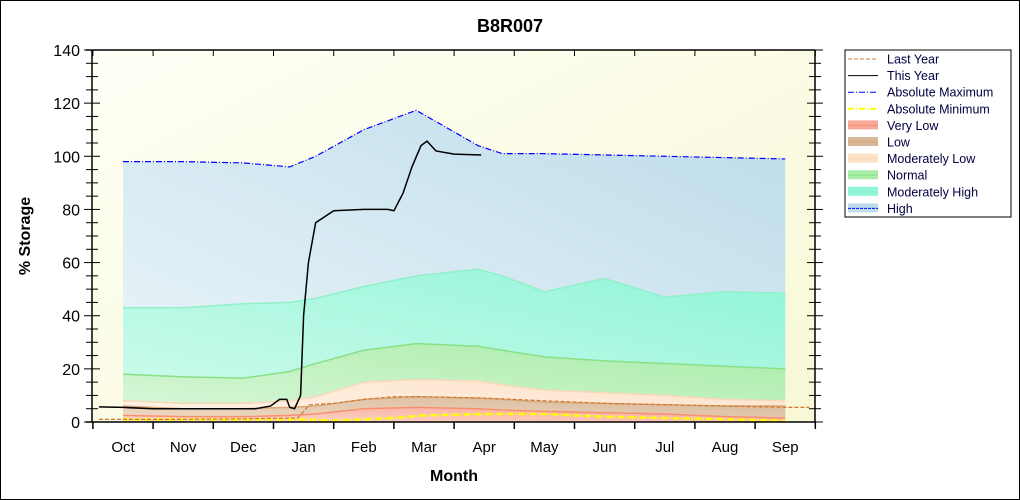 This screenshot has width=1020, height=500. Describe the element at coordinates (664, 447) in the screenshot. I see `x-tick-label: Jul` at that location.